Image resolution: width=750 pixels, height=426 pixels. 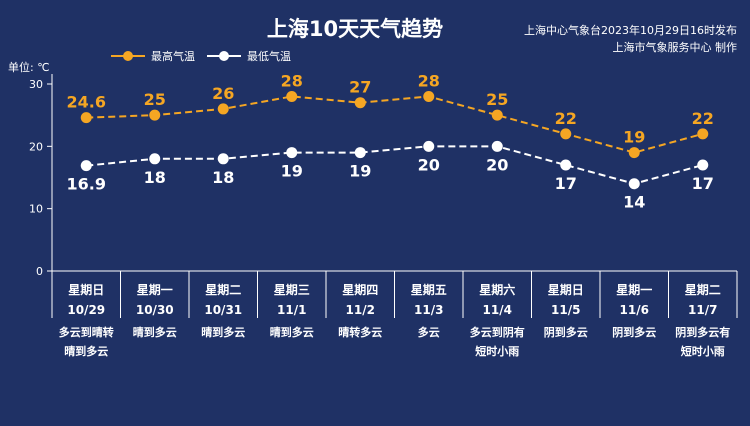 I want to click on weekday-label-8: 星期一, so click(x=634, y=289).